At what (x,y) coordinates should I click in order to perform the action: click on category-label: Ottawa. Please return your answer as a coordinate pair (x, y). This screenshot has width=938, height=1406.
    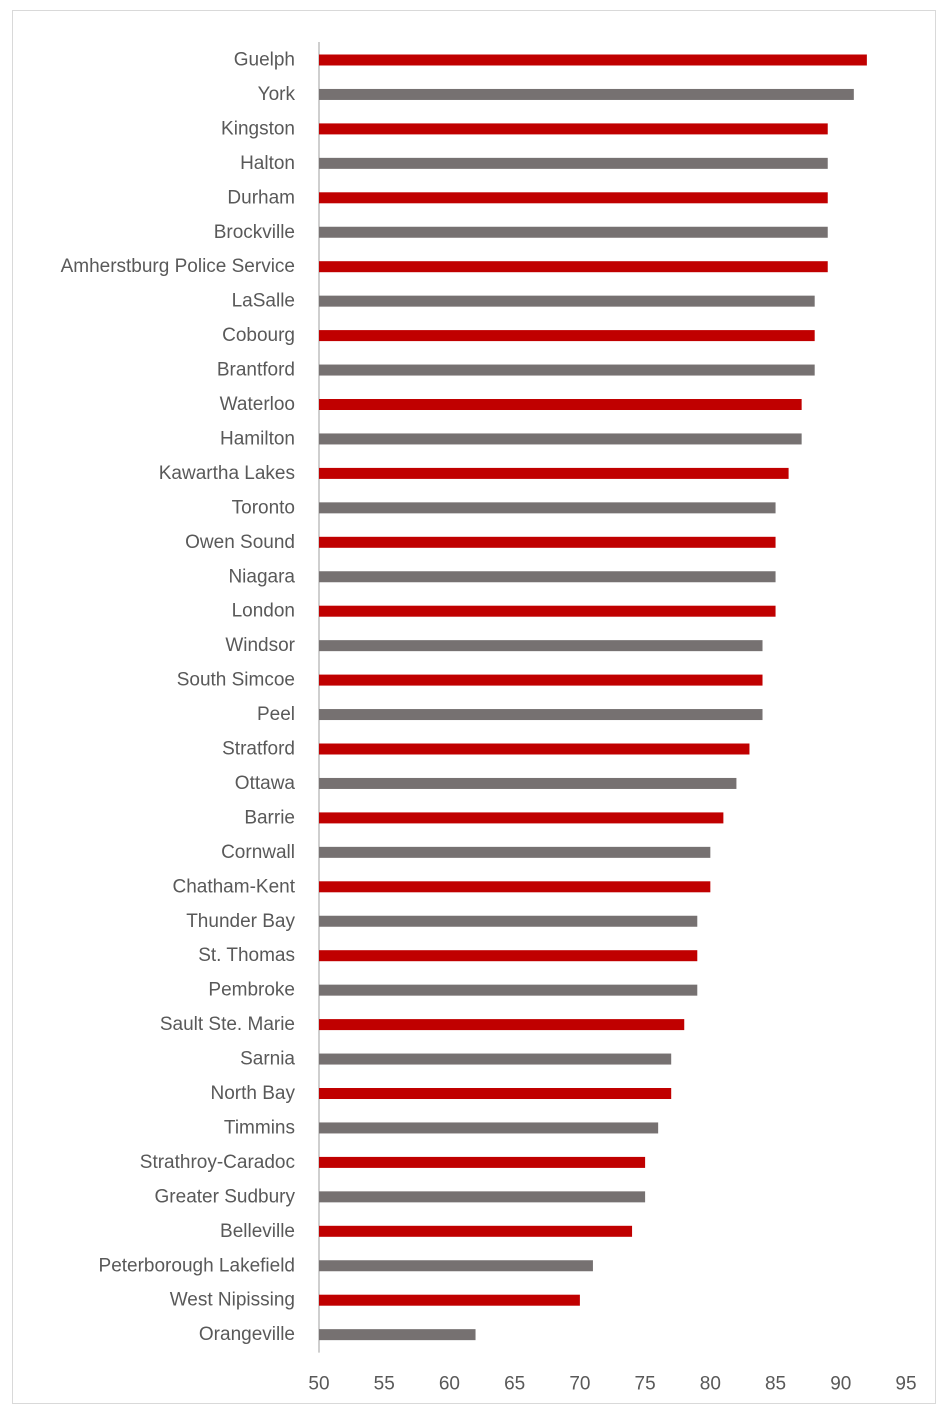
    Looking at the image, I should click on (265, 783).